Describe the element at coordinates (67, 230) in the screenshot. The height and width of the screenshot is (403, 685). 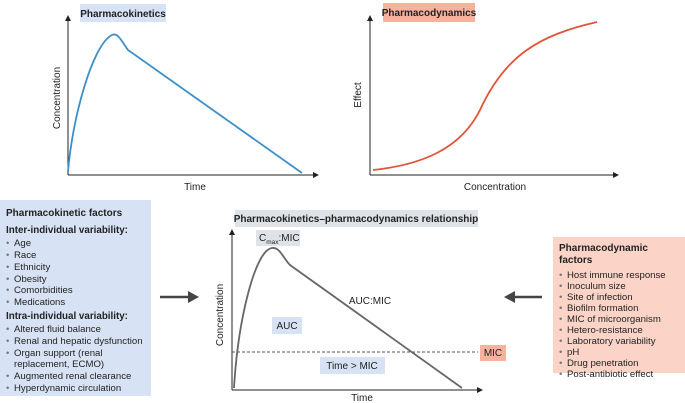
I see `group-heading: Inter-individual variability:` at that location.